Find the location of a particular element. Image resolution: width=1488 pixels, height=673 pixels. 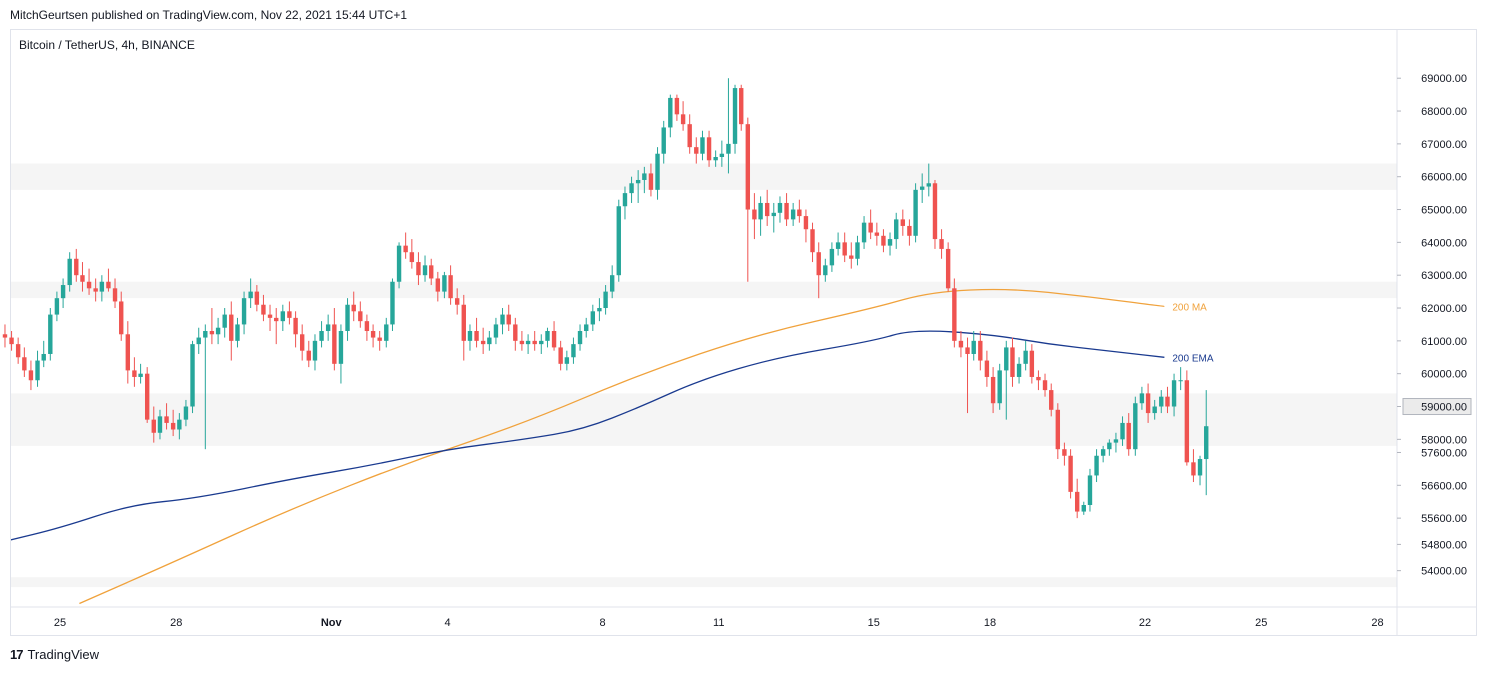

tradingview-footer: 17 TradingView is located at coordinates (54, 654).